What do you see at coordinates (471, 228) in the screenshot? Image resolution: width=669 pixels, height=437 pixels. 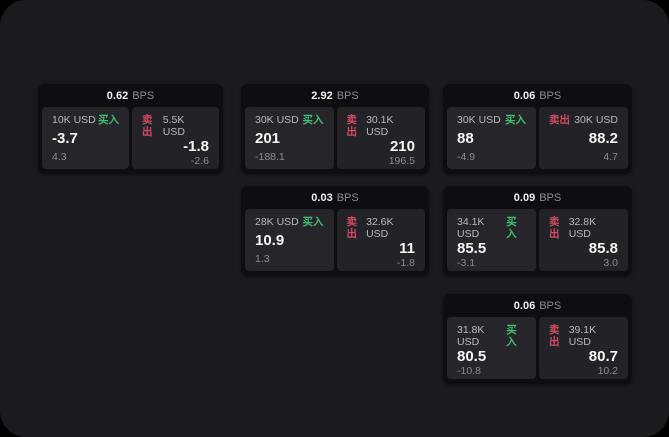 I see `buy-amount: 34.1K USD` at bounding box center [471, 228].